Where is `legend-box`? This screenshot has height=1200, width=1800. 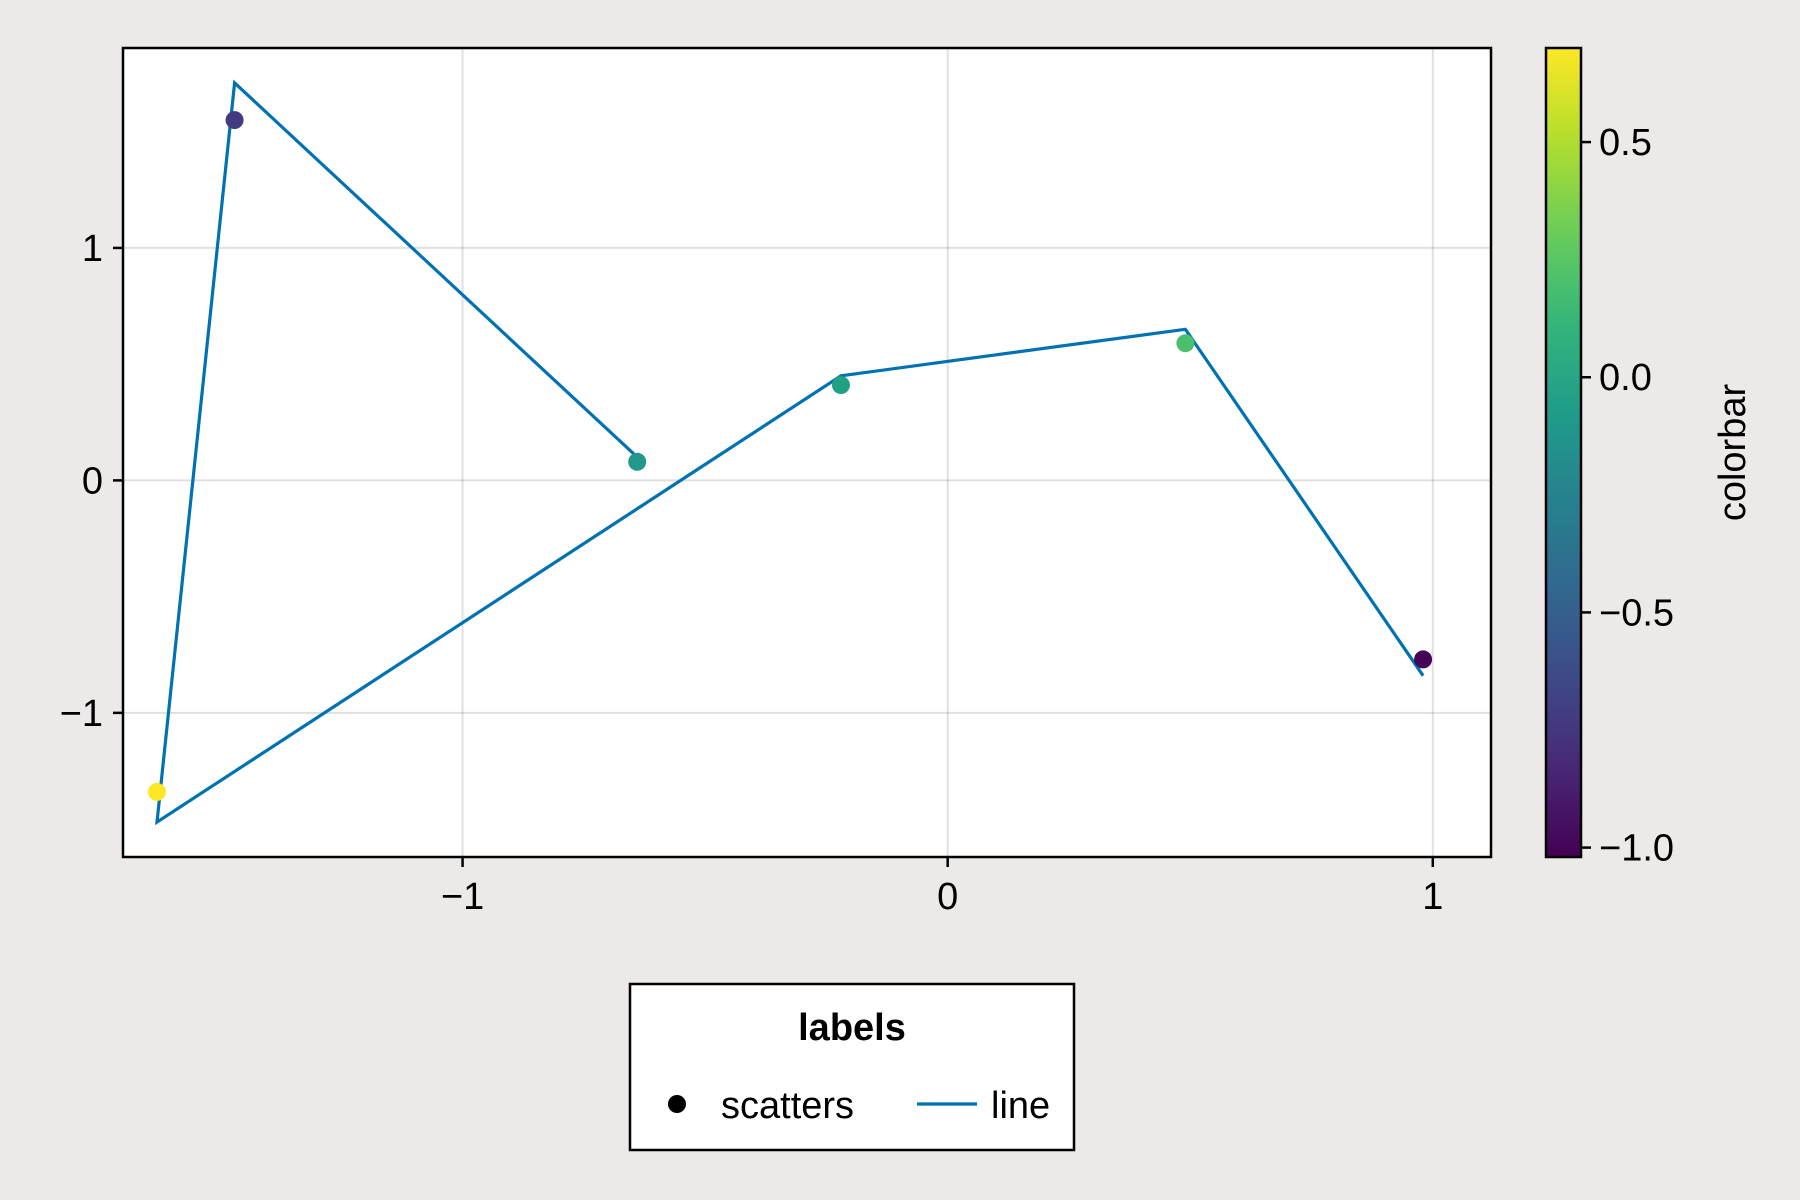 legend-box is located at coordinates (852, 1067).